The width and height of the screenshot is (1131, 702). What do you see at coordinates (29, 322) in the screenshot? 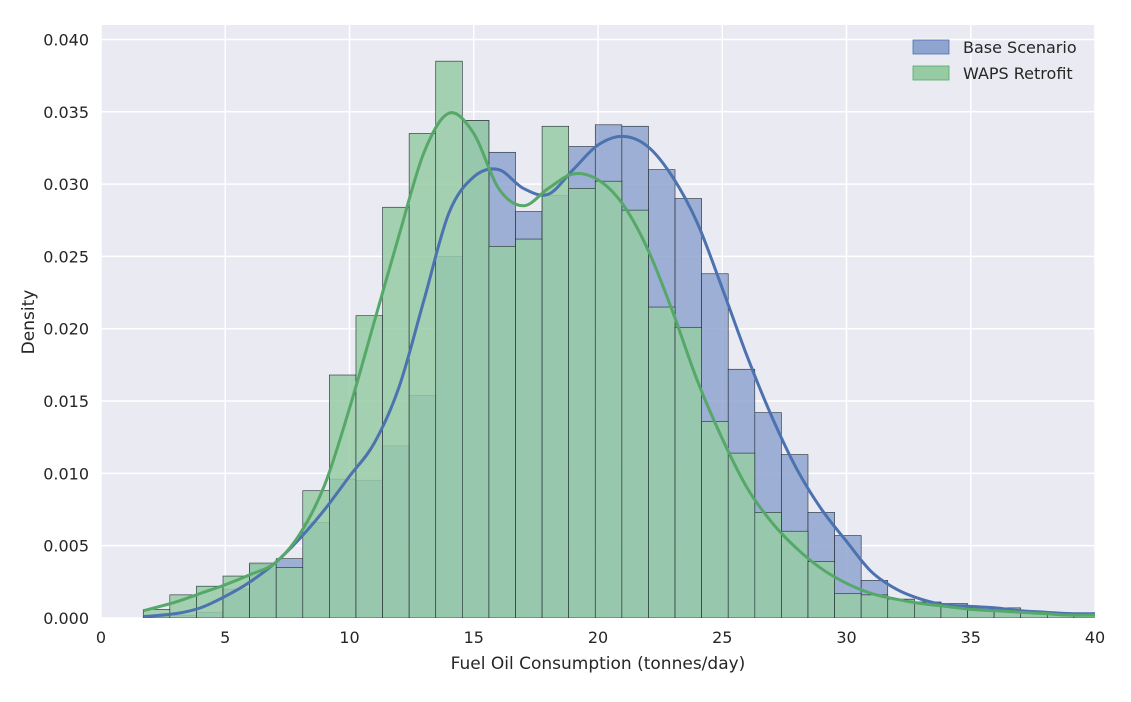
I see `y-axis-label: Density` at bounding box center [29, 322].